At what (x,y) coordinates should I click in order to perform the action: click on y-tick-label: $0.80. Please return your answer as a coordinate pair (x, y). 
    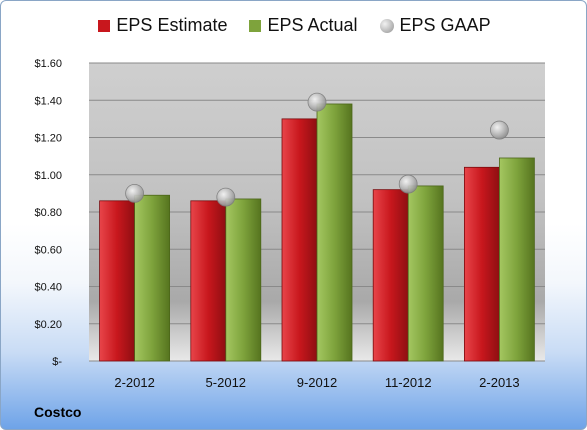
    Looking at the image, I should click on (48, 213).